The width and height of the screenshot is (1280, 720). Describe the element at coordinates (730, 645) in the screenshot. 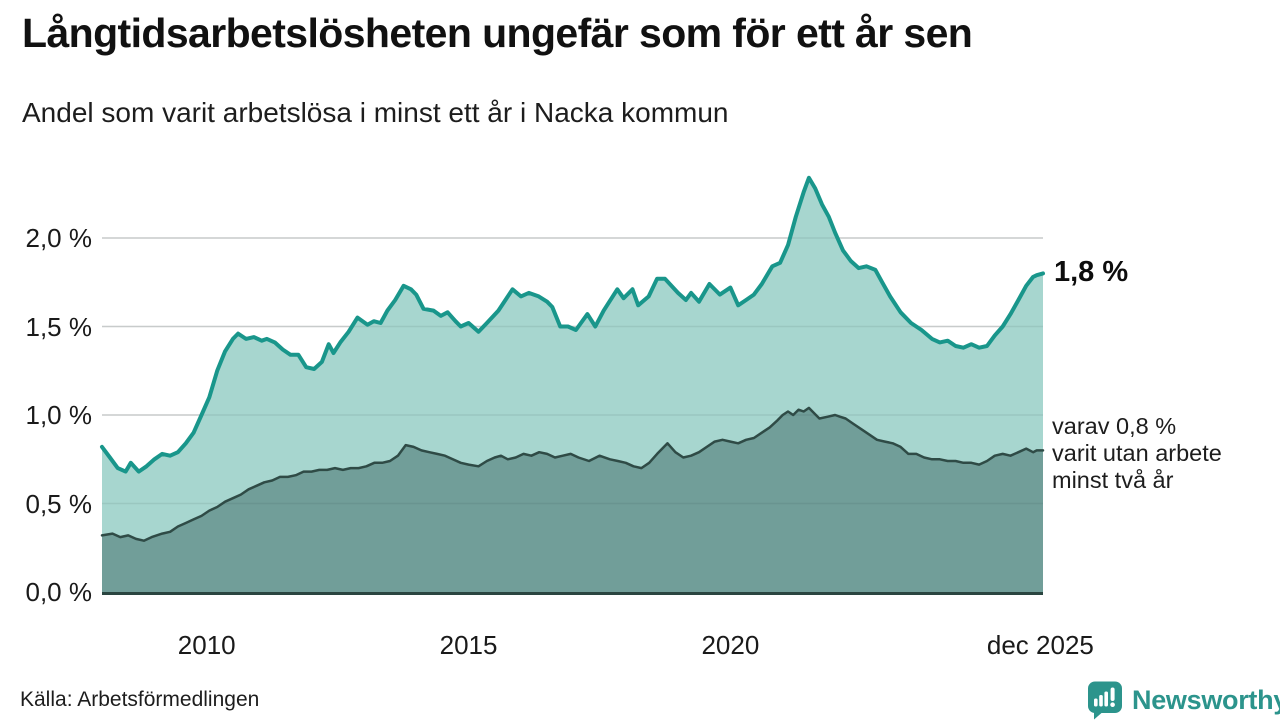

I see `x-axis-tick-label: 2020` at that location.